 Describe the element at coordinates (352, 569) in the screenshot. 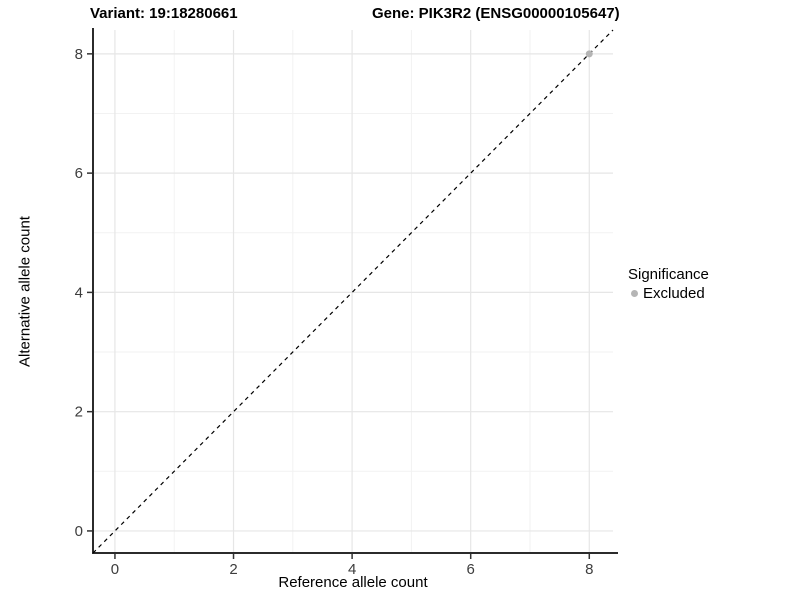

I see `x-tick-label: 4` at that location.